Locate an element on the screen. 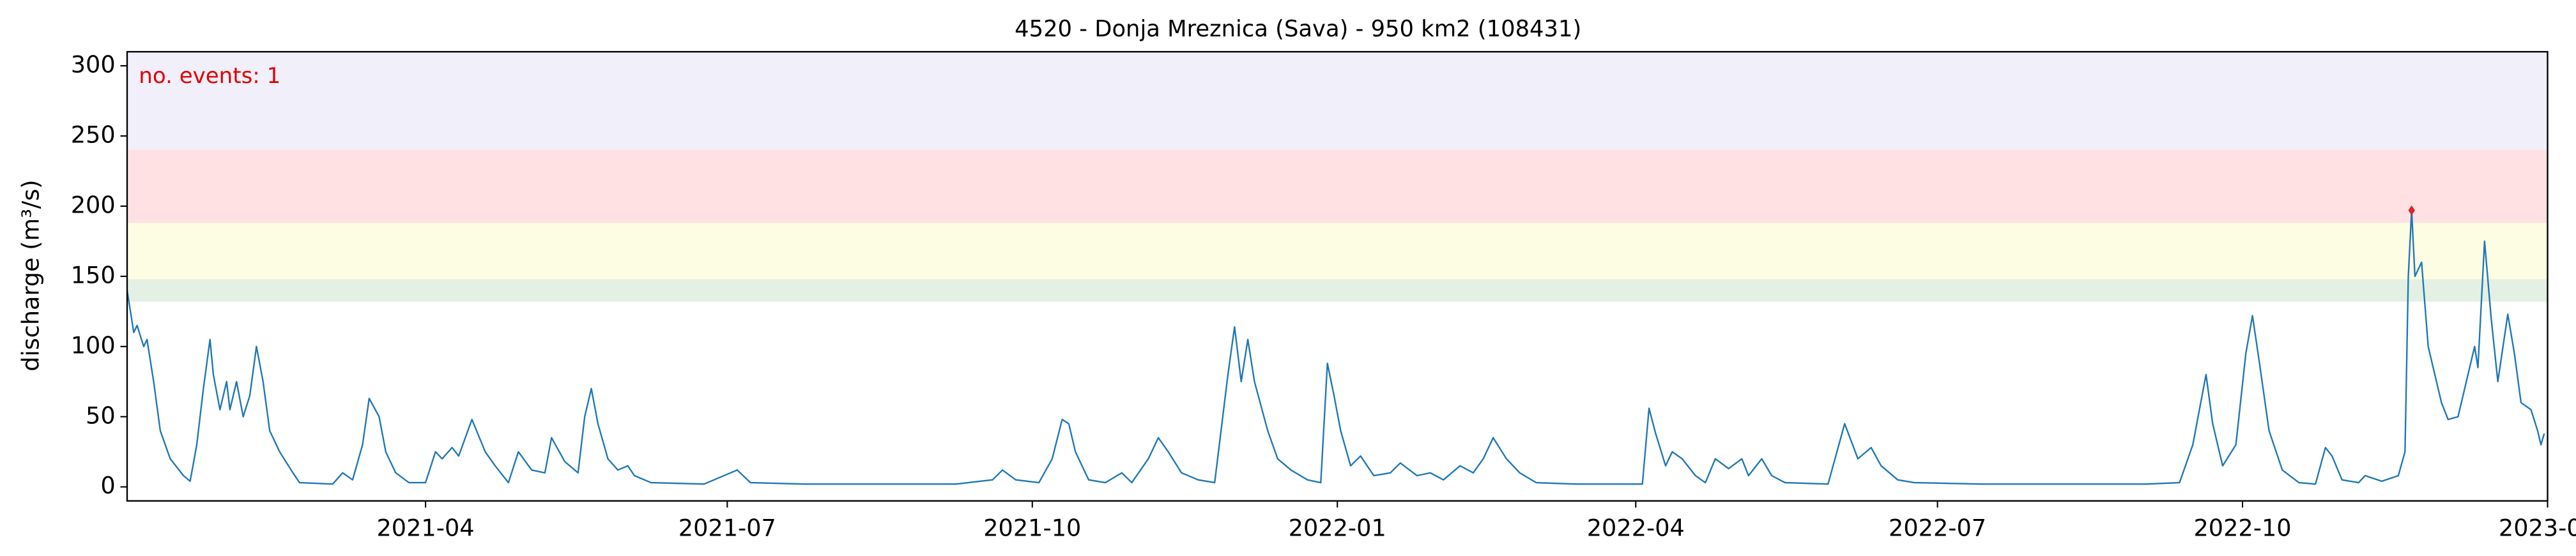 Image resolution: width=2576 pixels, height=556 pixels. event-marker is located at coordinates (2411, 210).